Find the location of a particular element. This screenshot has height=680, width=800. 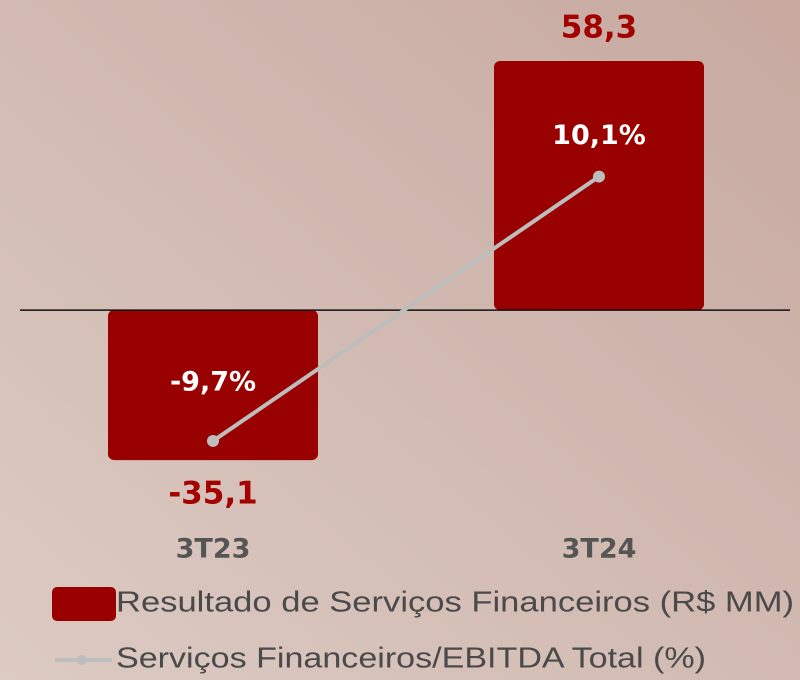

legend-swatch-point is located at coordinates (82, 660).